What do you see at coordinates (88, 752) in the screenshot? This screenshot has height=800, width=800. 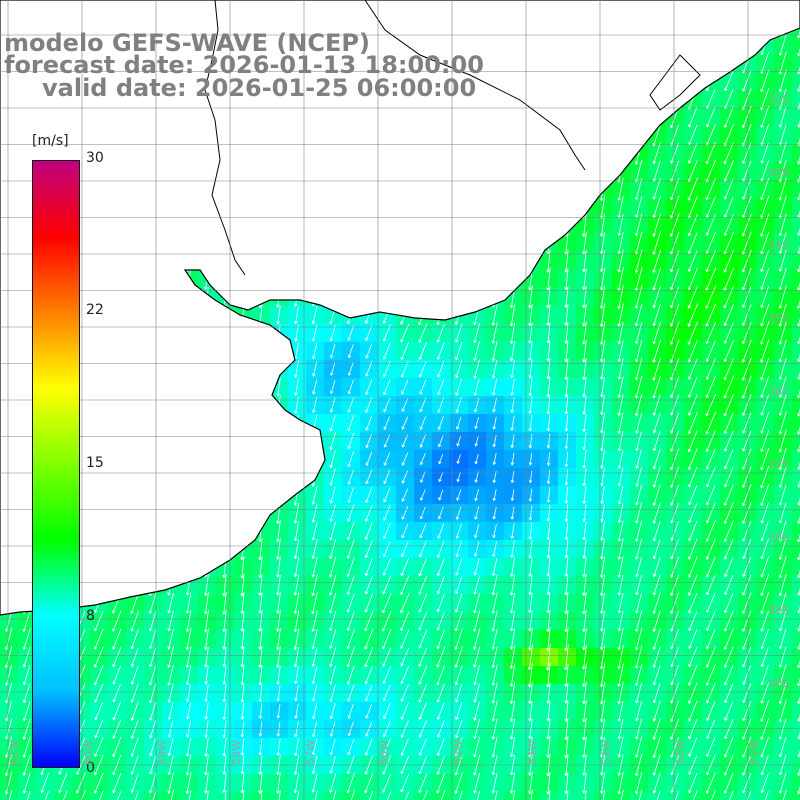 I see `longitude-label: 60W` at bounding box center [88, 752].